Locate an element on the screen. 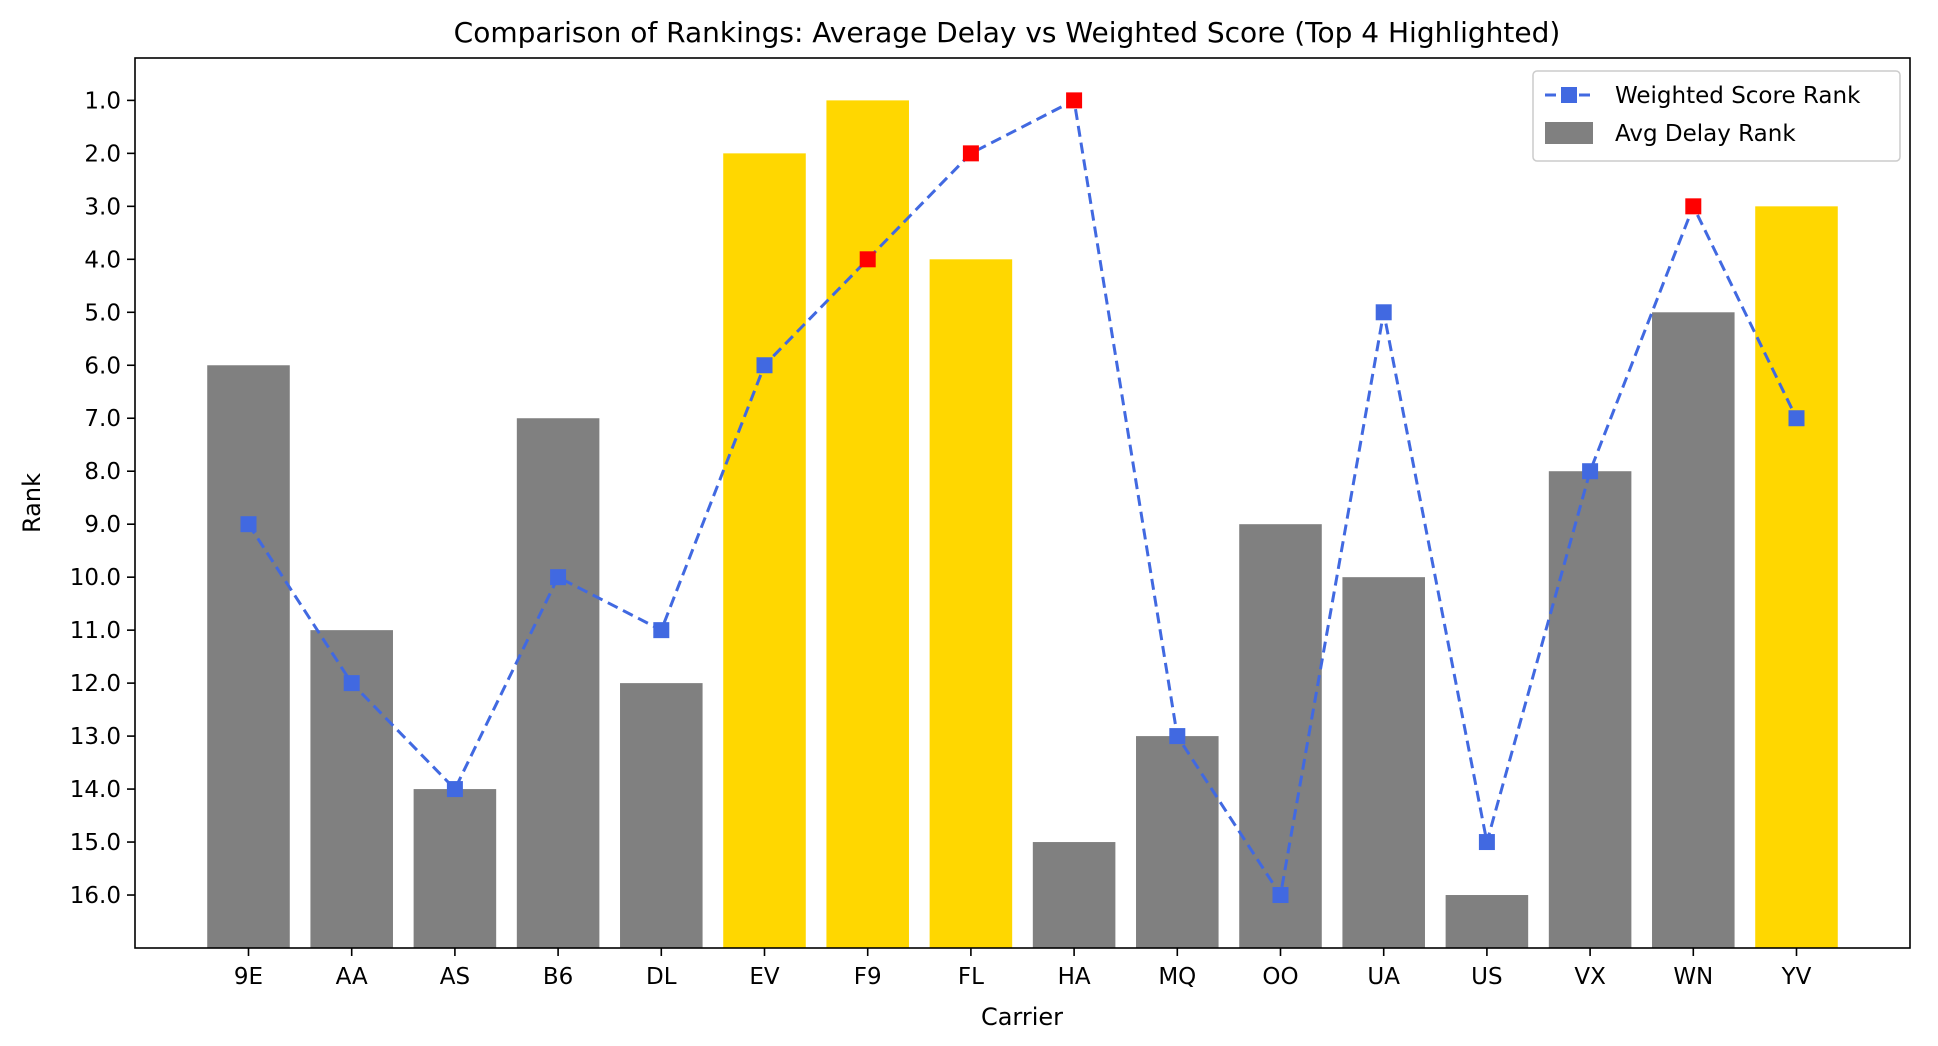 The image size is (1938, 1046). bar-FL is located at coordinates (971, 603).